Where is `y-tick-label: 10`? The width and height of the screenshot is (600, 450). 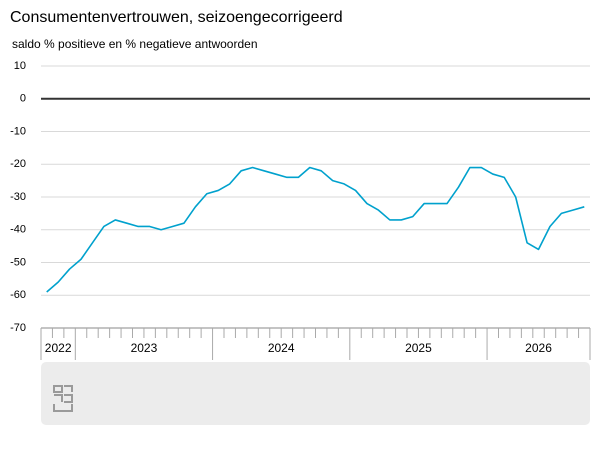 y-tick-label: 10 is located at coordinates (20, 66).